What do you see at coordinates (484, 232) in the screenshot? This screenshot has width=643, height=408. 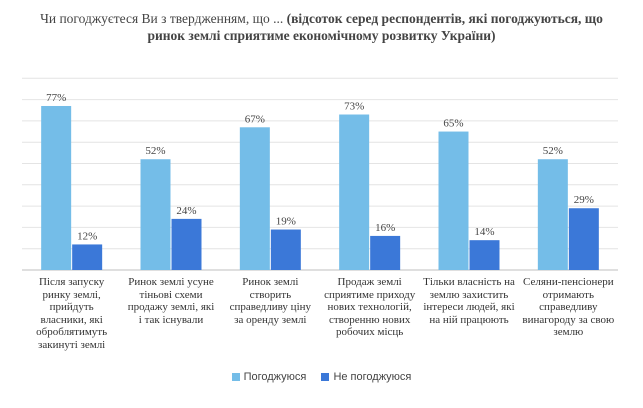 I see `data-label-disagree: 14%` at bounding box center [484, 232].